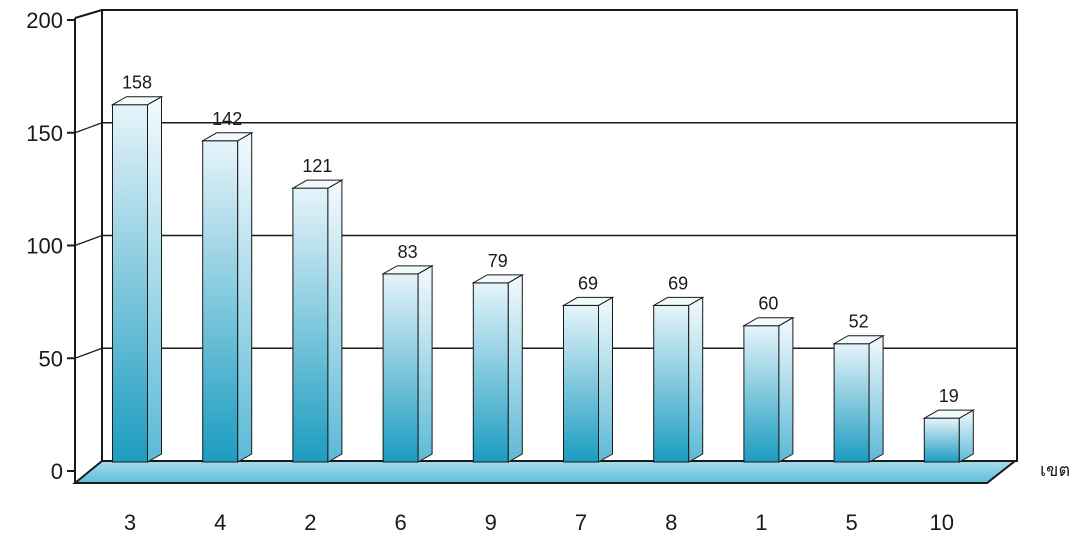  I want to click on x-axis-labels: 3 4 2 6 9 7 8 1 5 10, so click(539, 522).